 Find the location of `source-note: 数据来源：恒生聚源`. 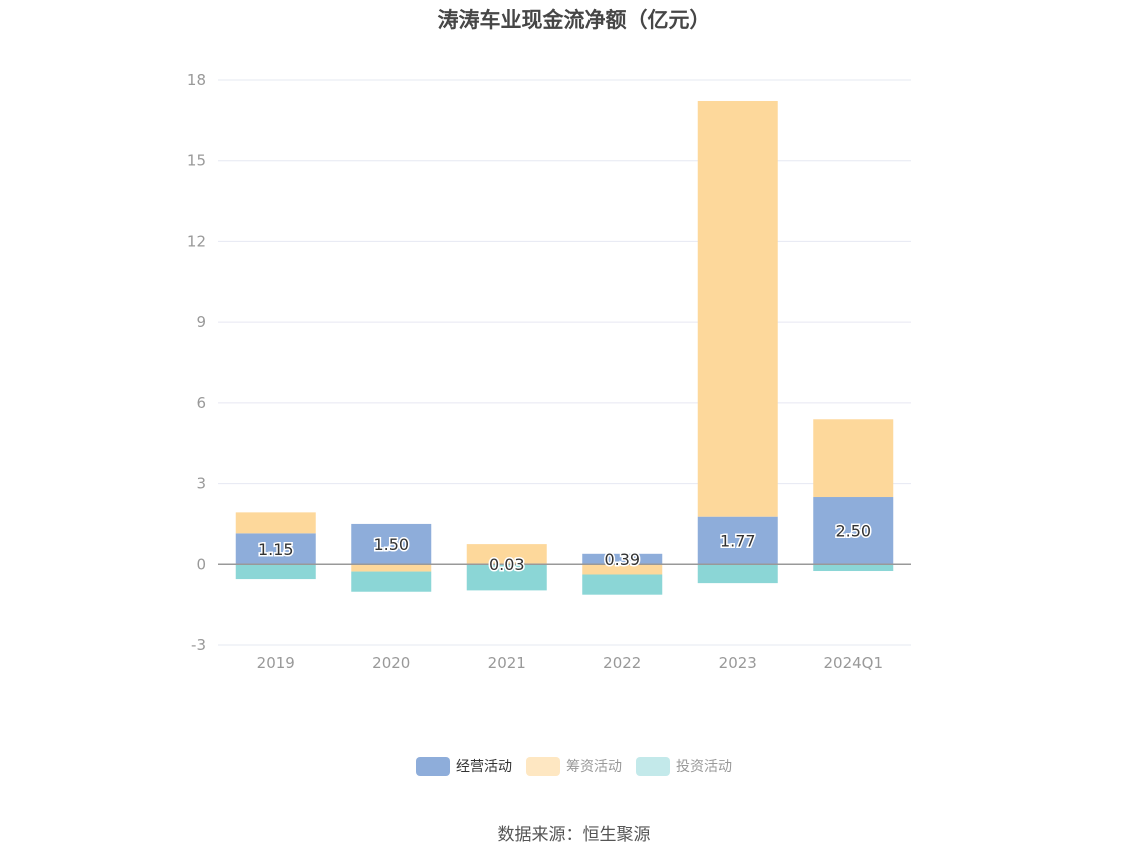

source-note: 数据来源：恒生聚源 is located at coordinates (574, 835).